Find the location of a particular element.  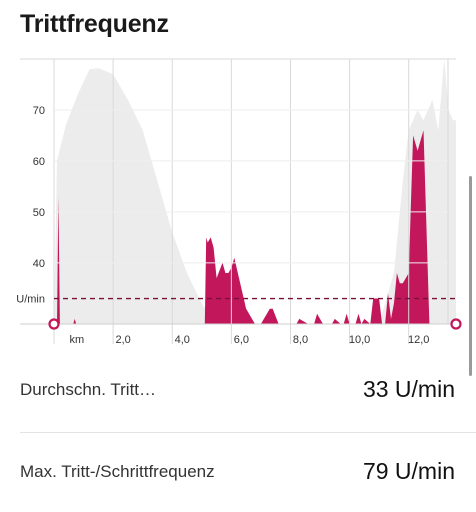

x-tick-label: km is located at coordinates (77, 340).